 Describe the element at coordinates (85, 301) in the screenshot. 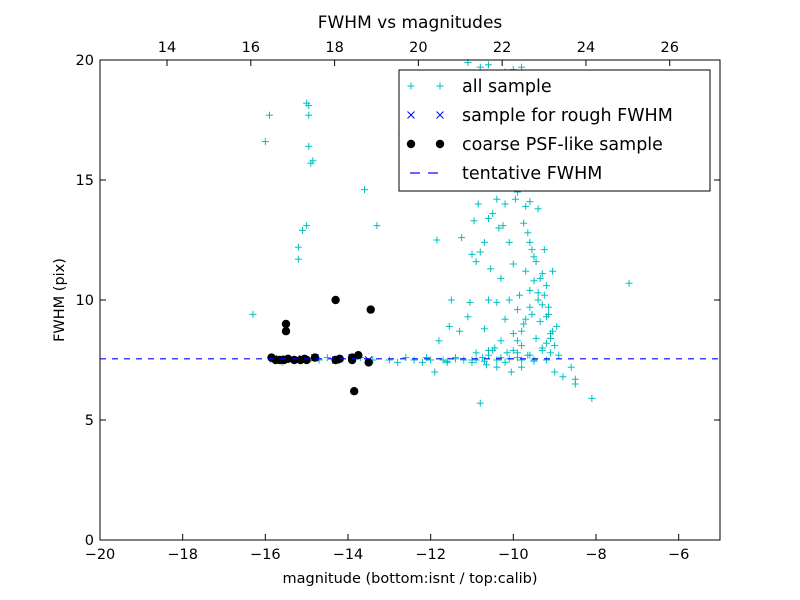

I see `y-tick-label: 10` at that location.